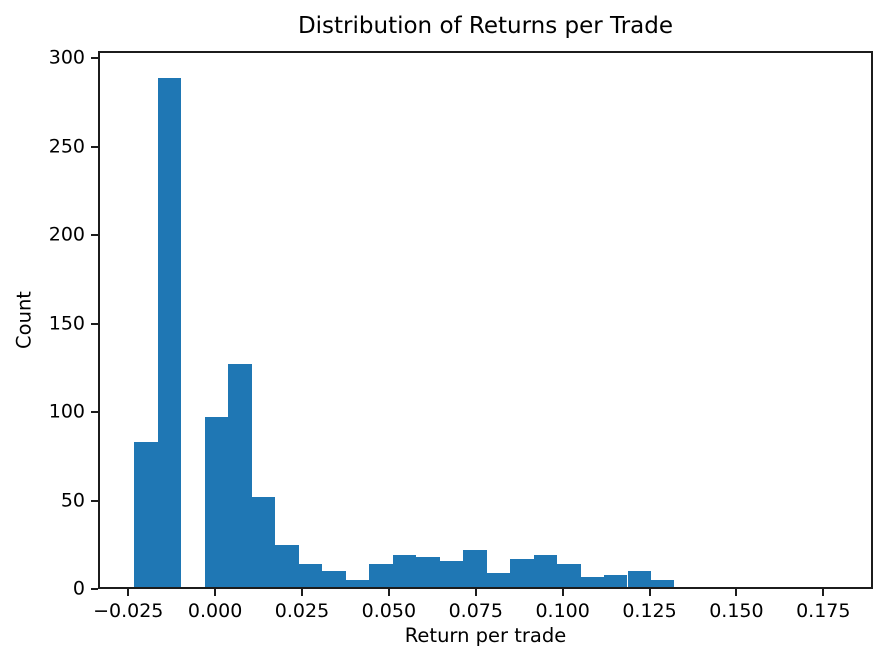 This screenshot has height=672, width=896. What do you see at coordinates (649, 611) in the screenshot?
I see `x-tick-label: 0.125` at bounding box center [649, 611].